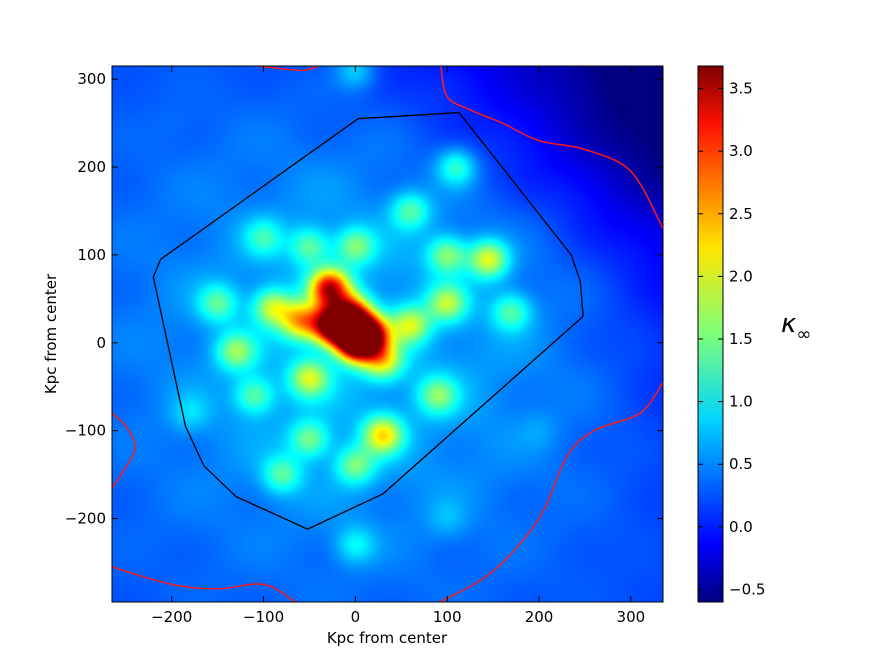 This screenshot has height=671, width=889. I want to click on colorbar-tick-label: 0.0, so click(741, 527).